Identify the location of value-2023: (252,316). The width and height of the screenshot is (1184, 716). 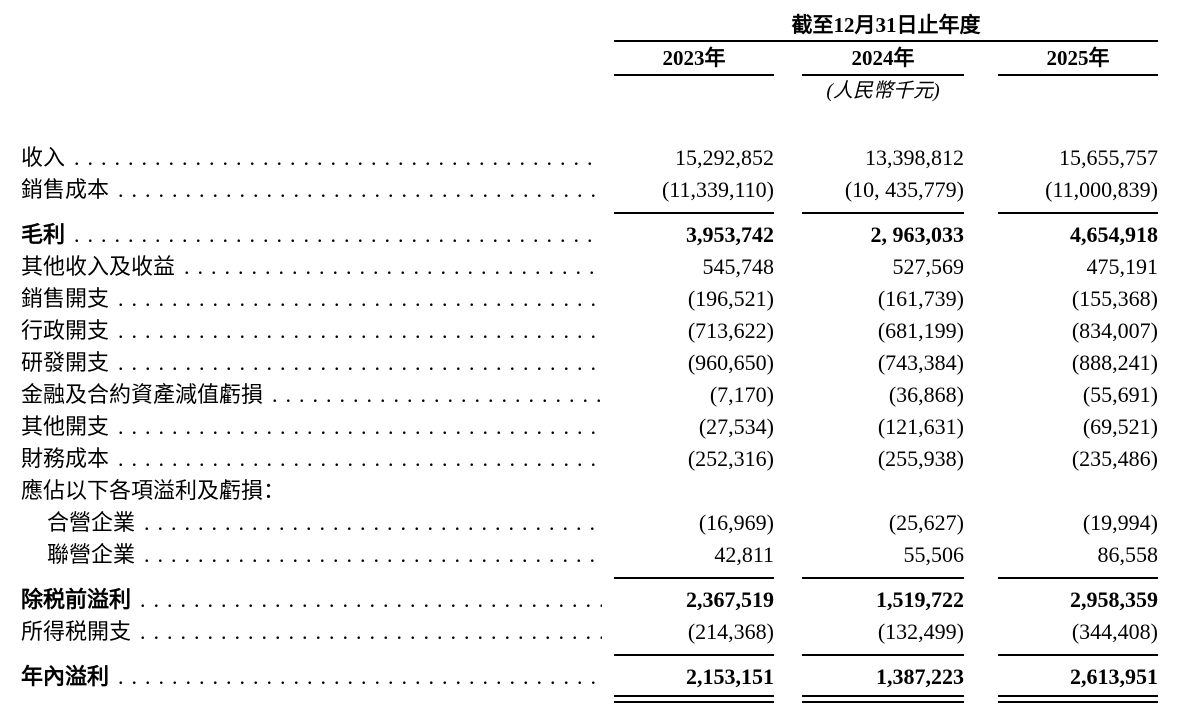
(730, 458).